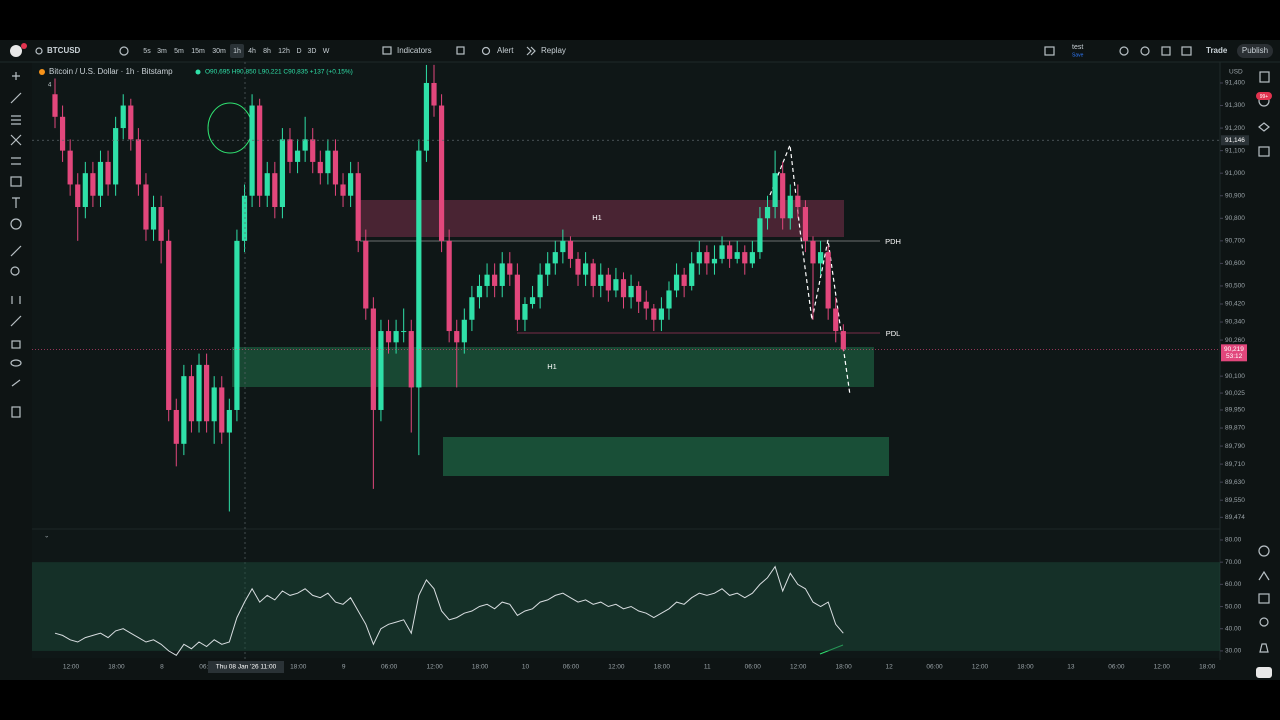 This screenshot has height=720, width=1280. I want to click on trade-button: Trade, so click(1217, 50).